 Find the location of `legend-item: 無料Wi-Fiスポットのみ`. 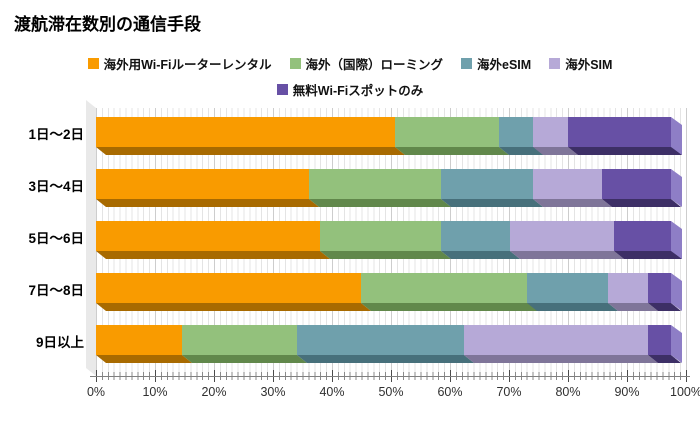

legend-item: 無料Wi-Fiスポットのみ is located at coordinates (350, 89).